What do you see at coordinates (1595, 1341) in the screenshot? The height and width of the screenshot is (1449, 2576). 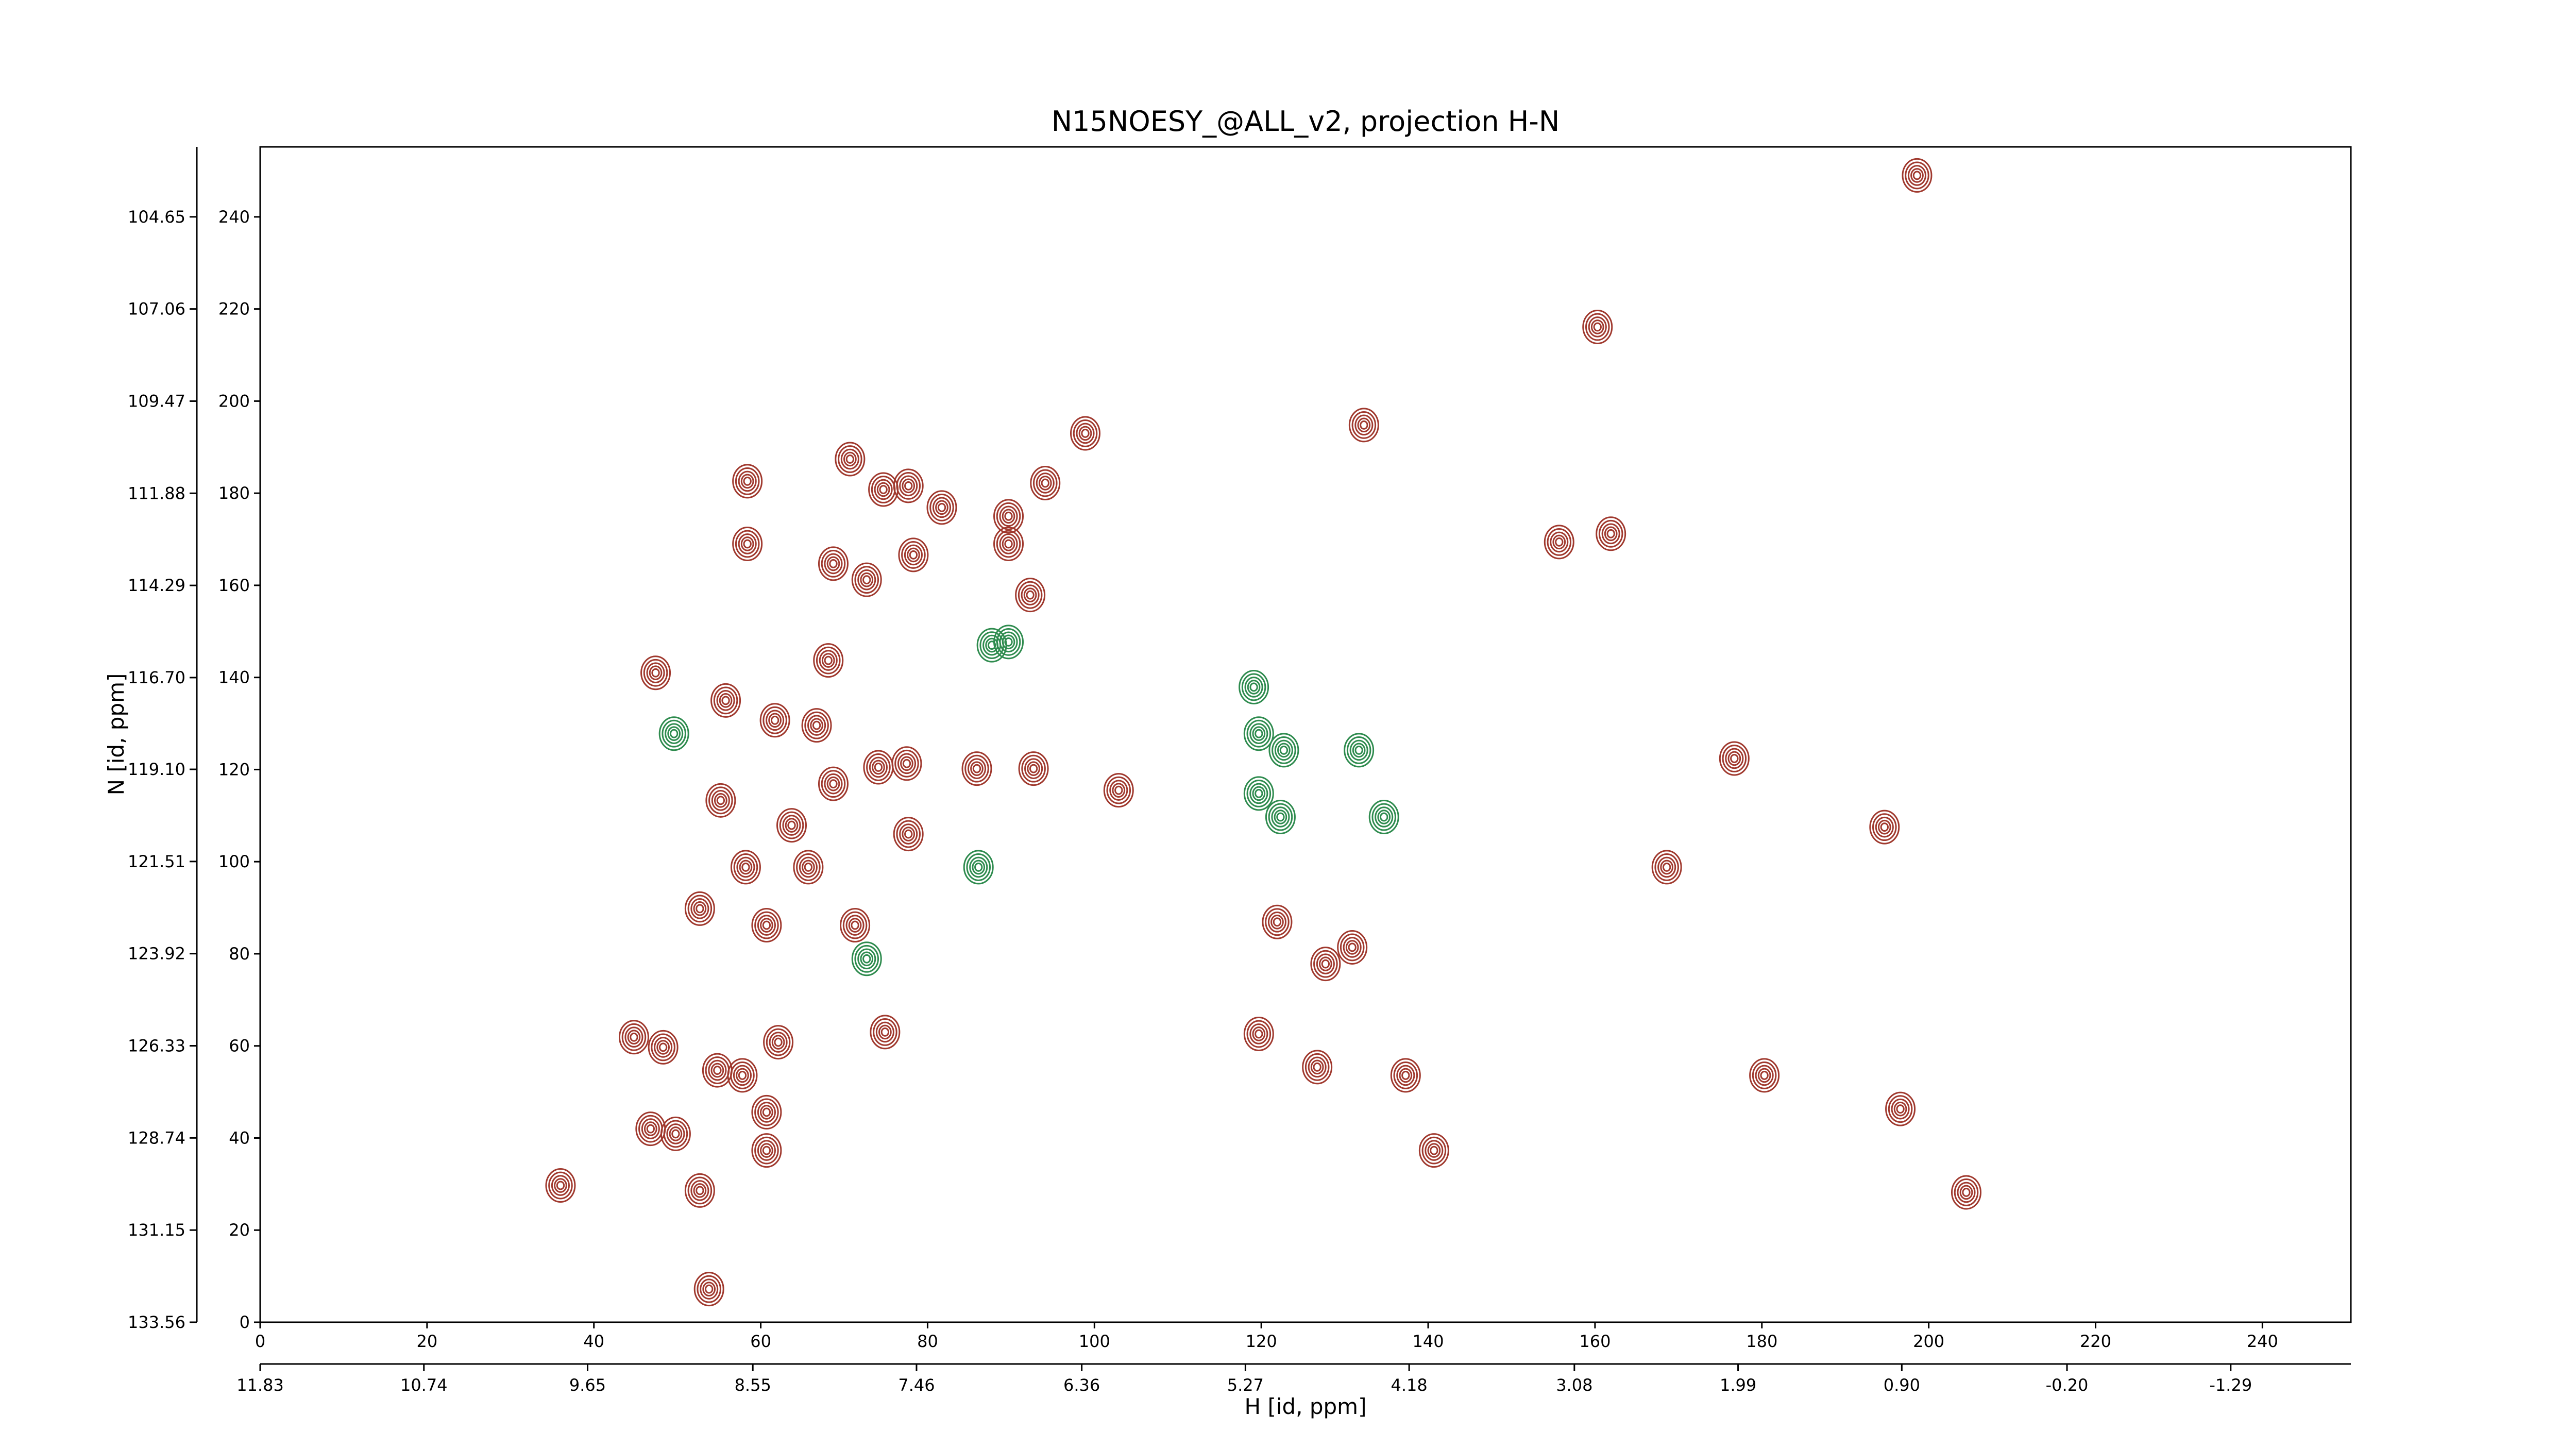 I see `x-tick-label: 160` at bounding box center [1595, 1341].